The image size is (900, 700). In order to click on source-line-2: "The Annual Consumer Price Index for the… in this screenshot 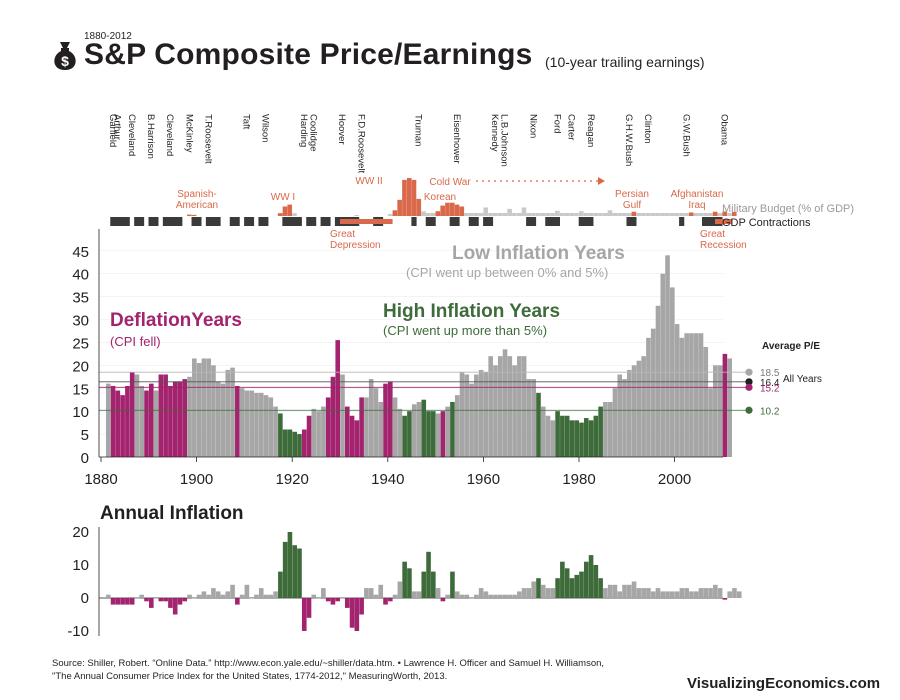, I will do `click(250, 676)`.